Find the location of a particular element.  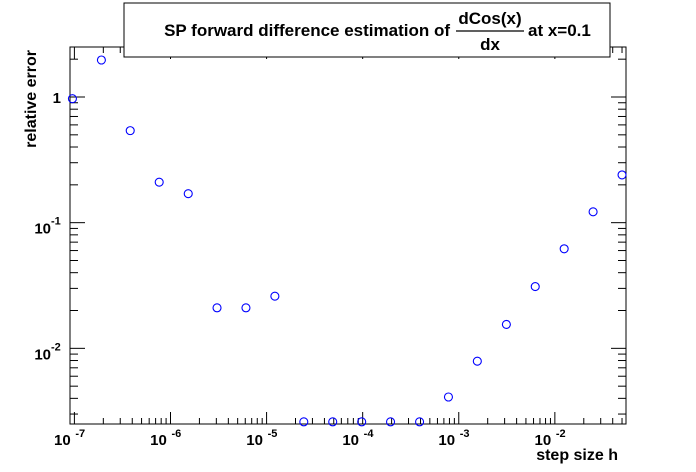

y-tick-label-exponent: -1 is located at coordinates (56, 222).